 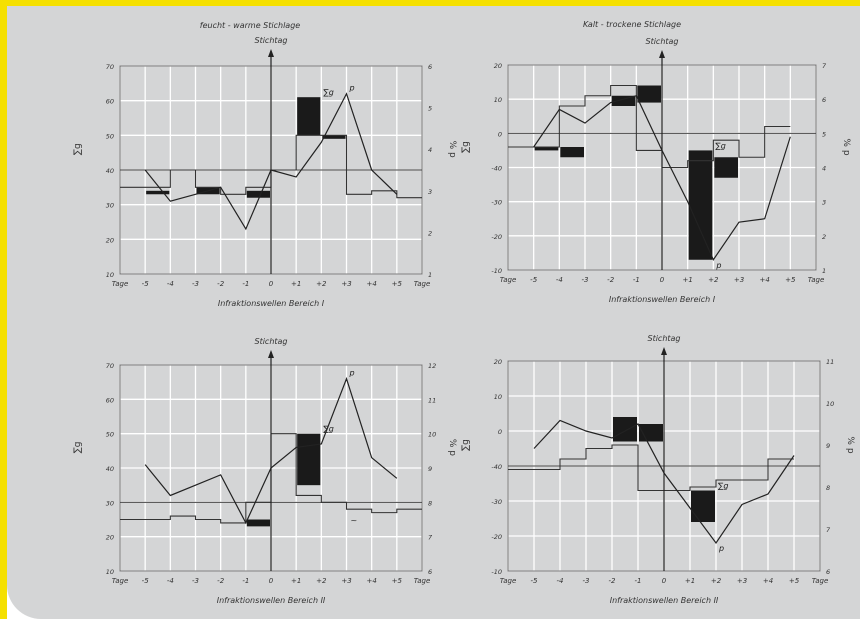 What do you see at coordinates (500, 134) in the screenshot?
I see `y-tick-left: 0` at bounding box center [500, 134].